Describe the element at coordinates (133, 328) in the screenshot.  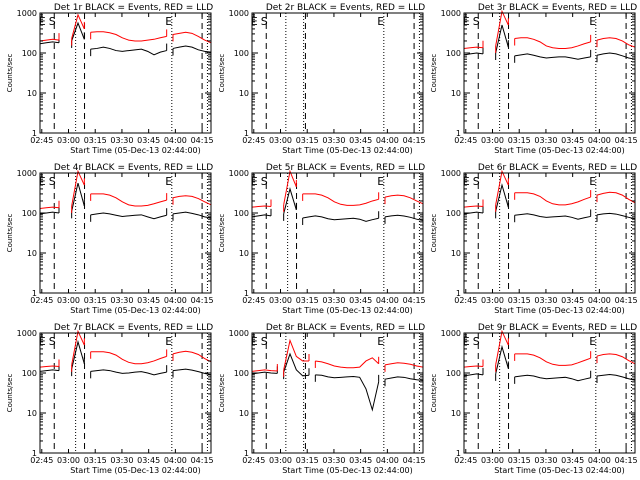
I see `panel-title: Det 7r BLACK = Events, RED = LLD` at that location.